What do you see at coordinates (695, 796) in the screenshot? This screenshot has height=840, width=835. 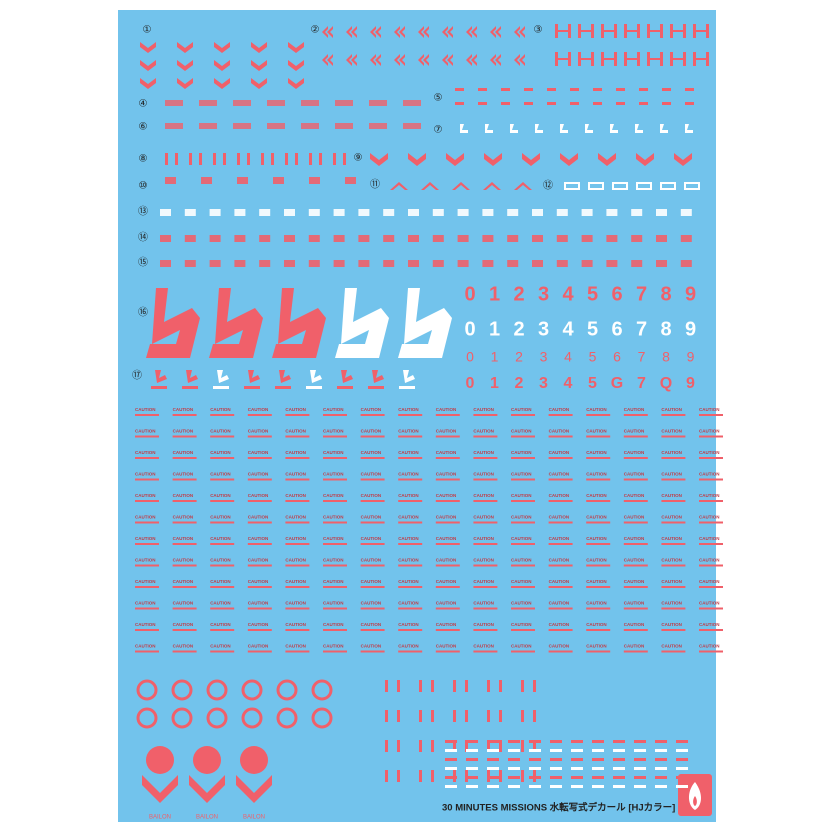 I see `flame-logo` at bounding box center [695, 796].